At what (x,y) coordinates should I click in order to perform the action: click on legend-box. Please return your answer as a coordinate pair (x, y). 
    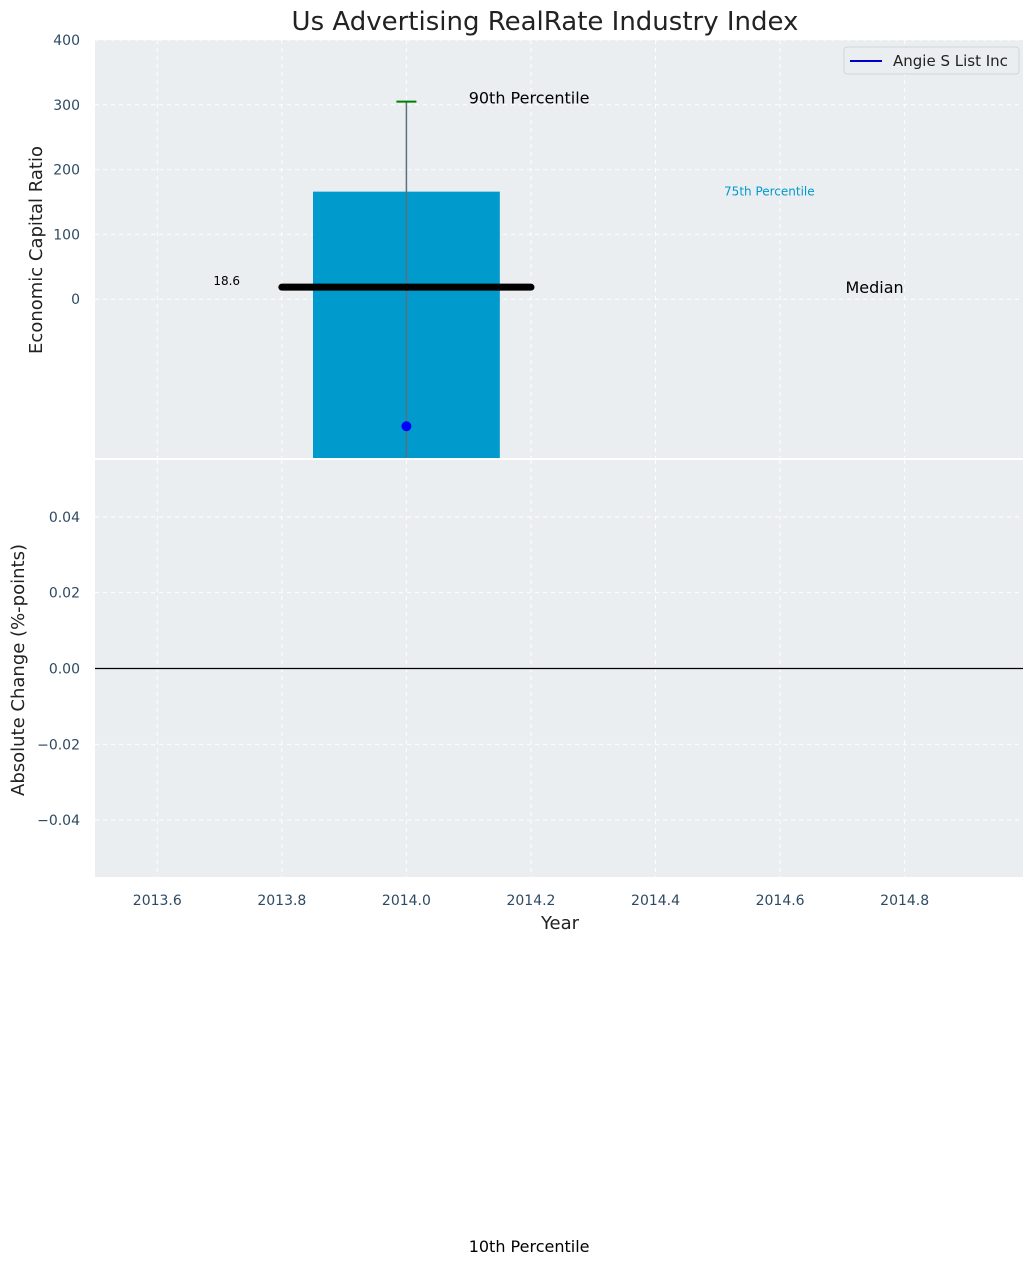
    Looking at the image, I should click on (931, 60).